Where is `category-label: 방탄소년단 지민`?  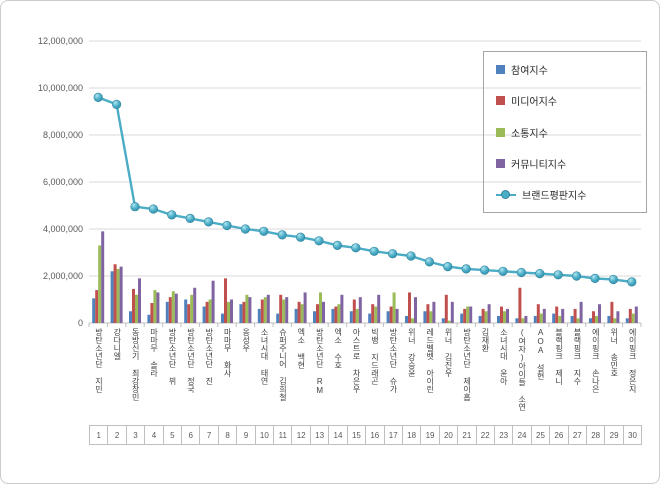 category-label: 방탄소년단 지민 is located at coordinates (99, 360).